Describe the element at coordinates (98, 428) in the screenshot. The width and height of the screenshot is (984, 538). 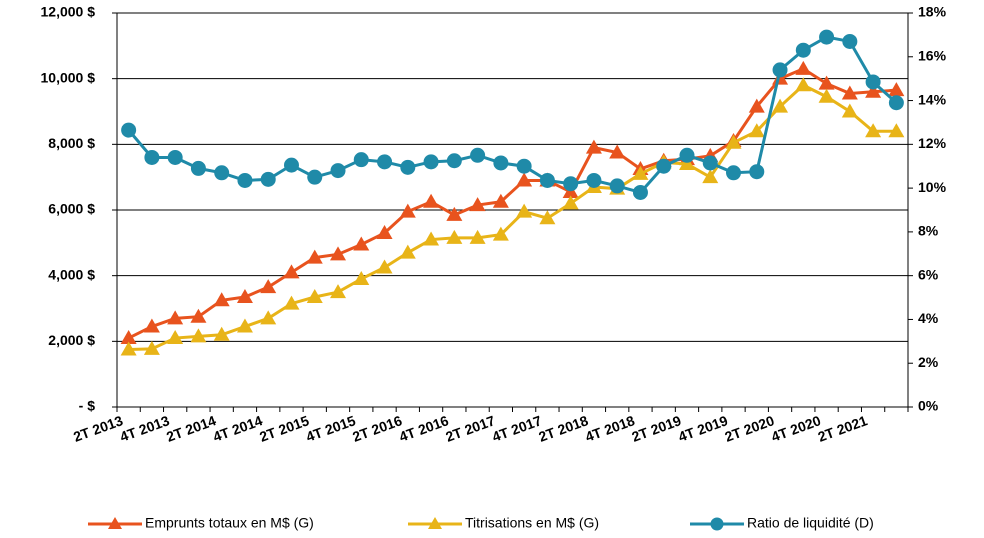
I see `x-tick-label: 2T 2013` at that location.